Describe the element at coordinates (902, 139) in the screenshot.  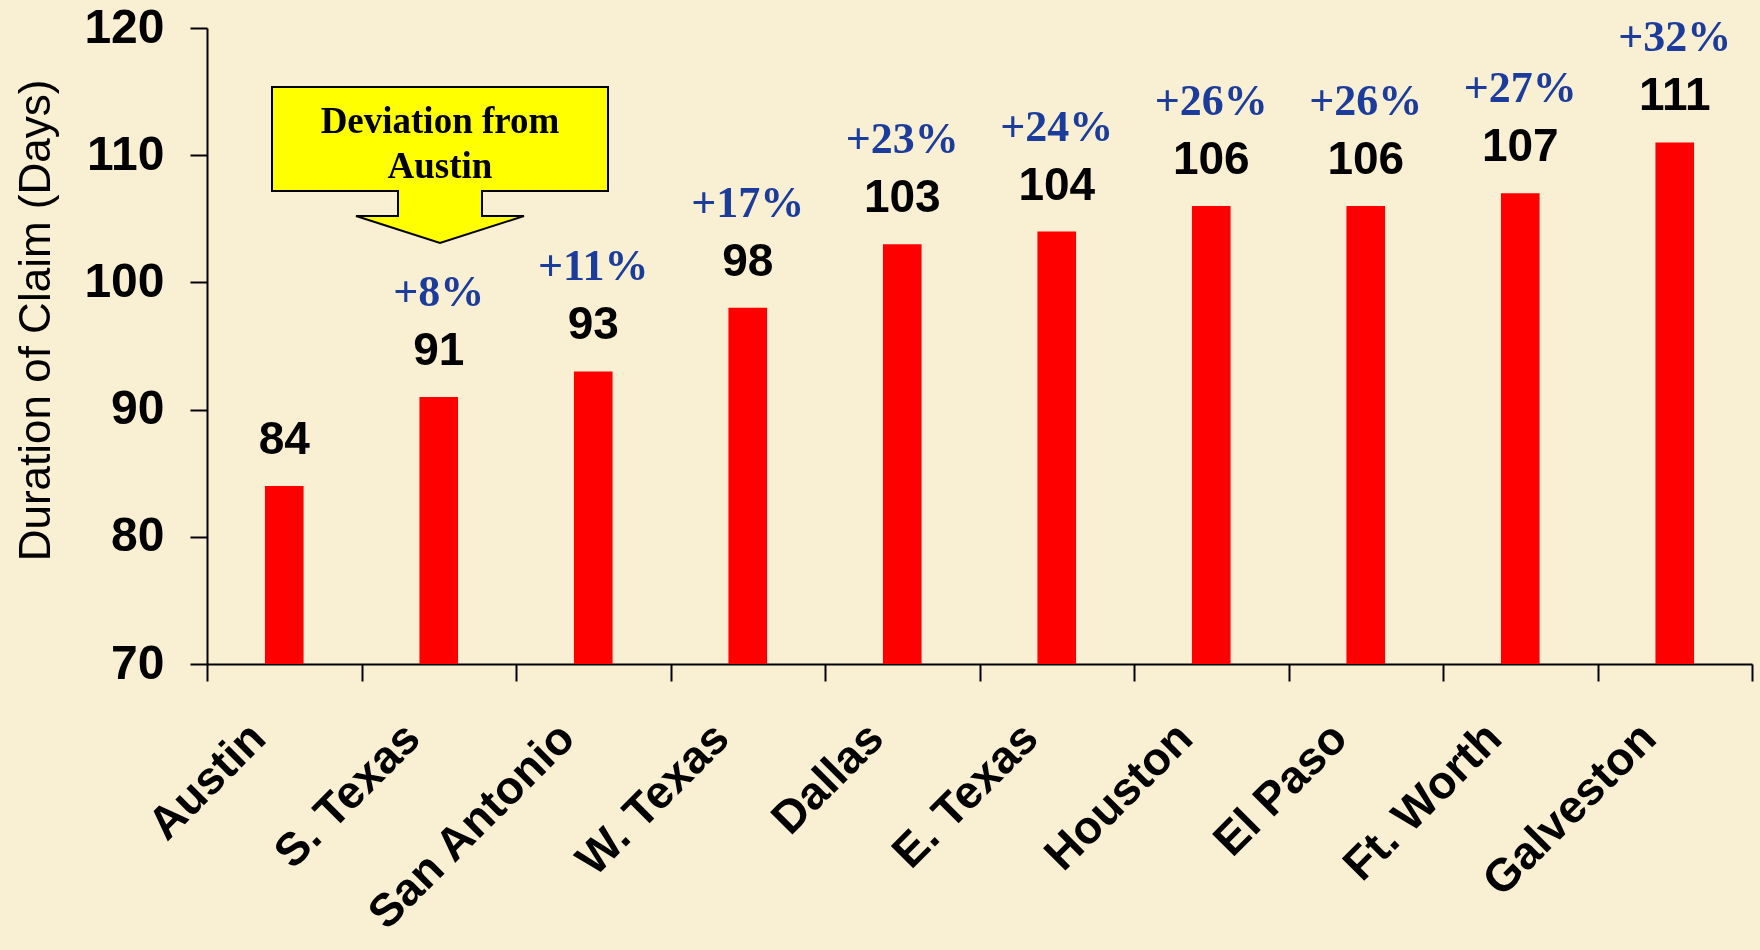
I see `annotation: +23%` at that location.